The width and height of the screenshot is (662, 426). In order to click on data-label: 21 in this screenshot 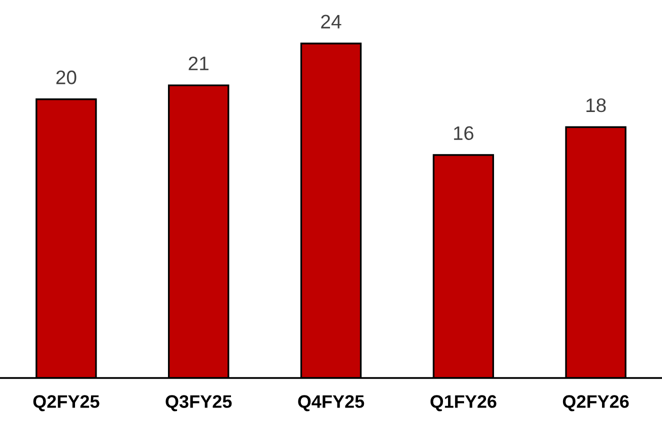, I will do `click(198, 63)`.